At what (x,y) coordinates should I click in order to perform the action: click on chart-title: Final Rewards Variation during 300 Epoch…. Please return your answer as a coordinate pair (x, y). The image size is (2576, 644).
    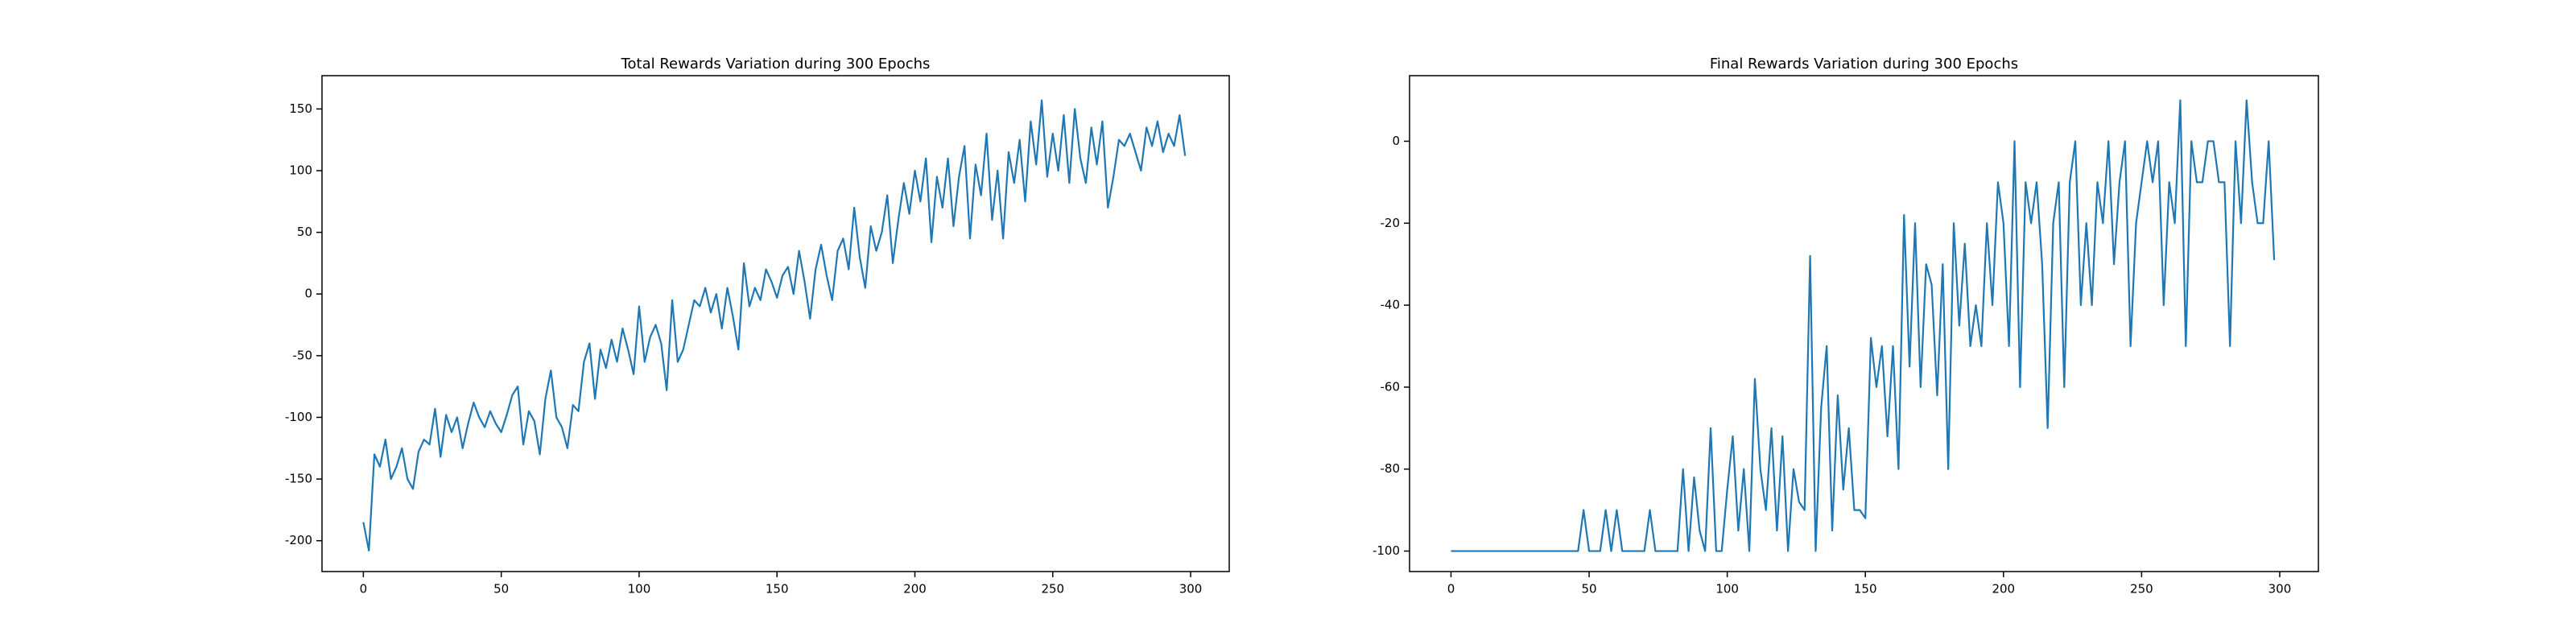
    Looking at the image, I should click on (1864, 64).